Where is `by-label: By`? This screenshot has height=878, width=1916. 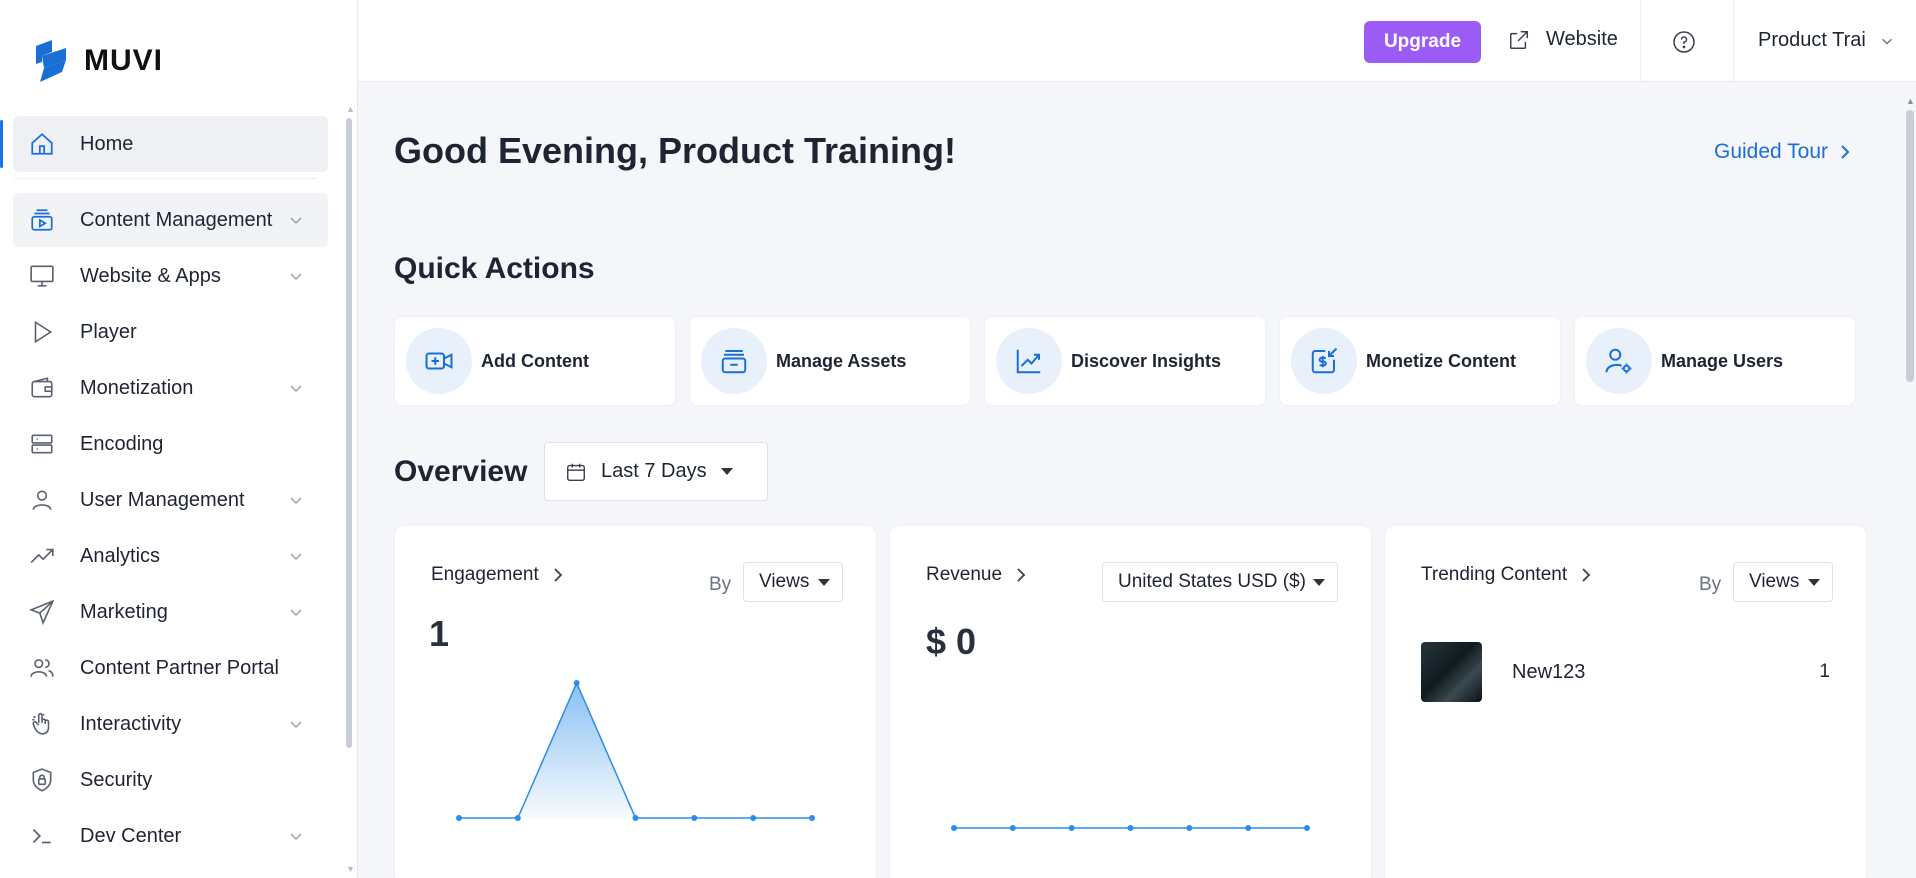
by-label: By is located at coordinates (720, 584).